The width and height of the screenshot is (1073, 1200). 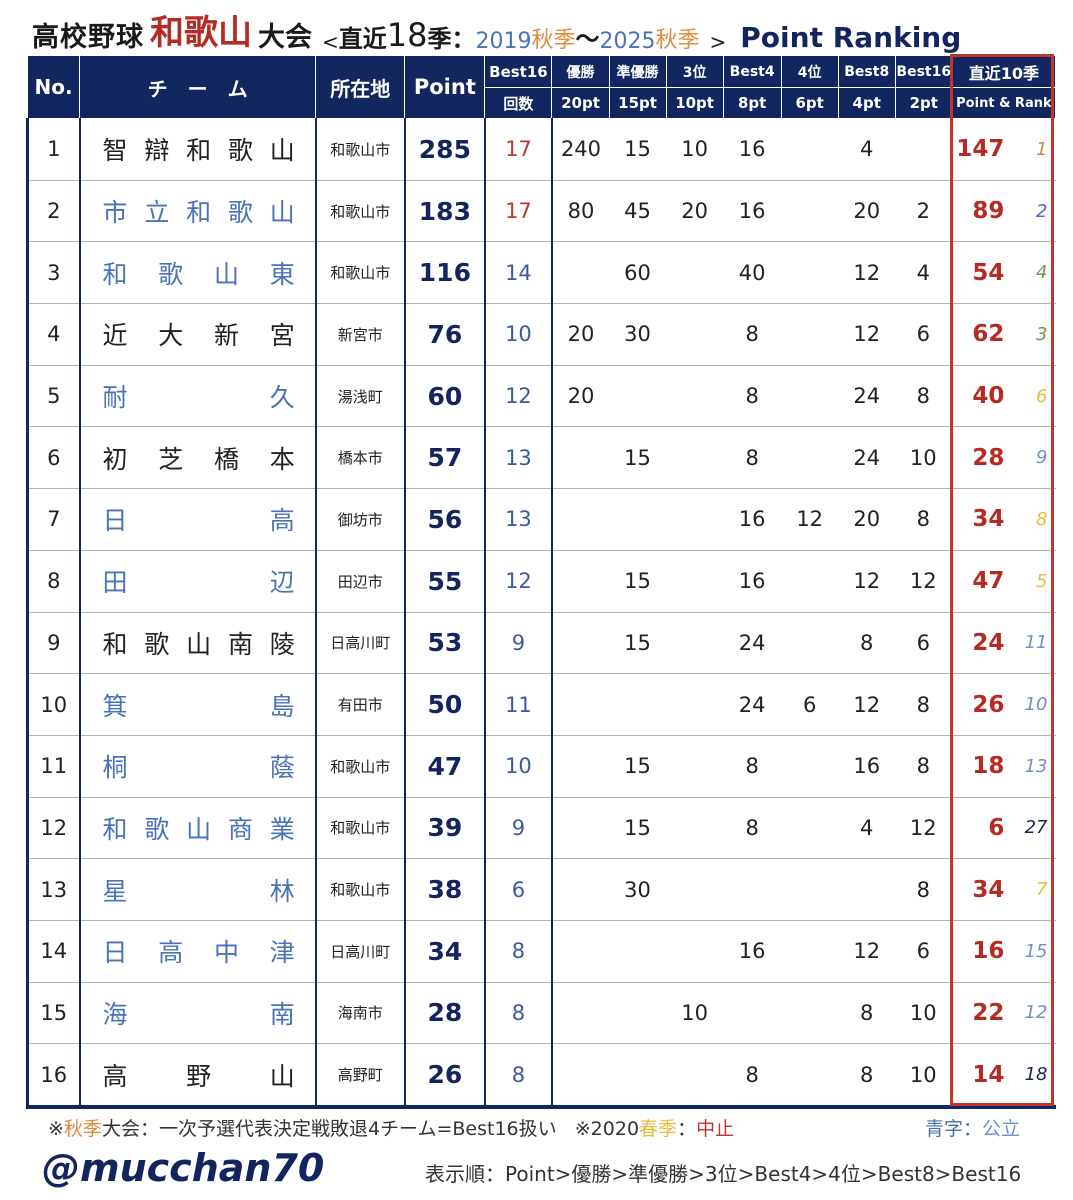 I want to click on best16-count: 10, so click(x=518, y=766).